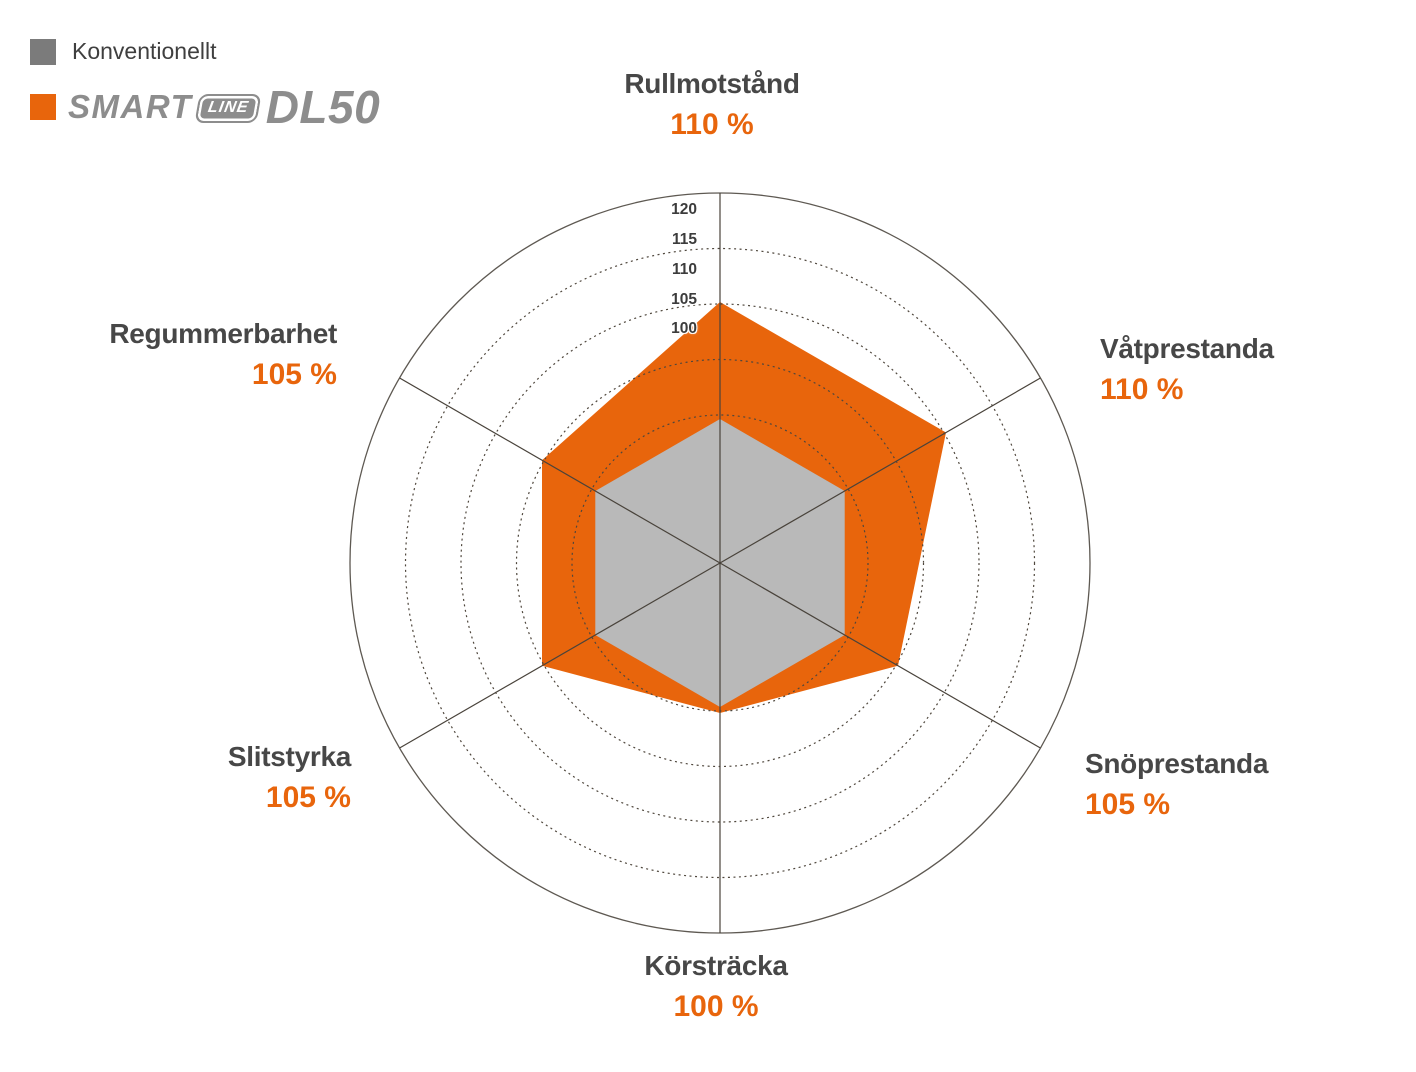 This screenshot has width=1416, height=1072. I want to click on radar-series-group, so click(744, 507).